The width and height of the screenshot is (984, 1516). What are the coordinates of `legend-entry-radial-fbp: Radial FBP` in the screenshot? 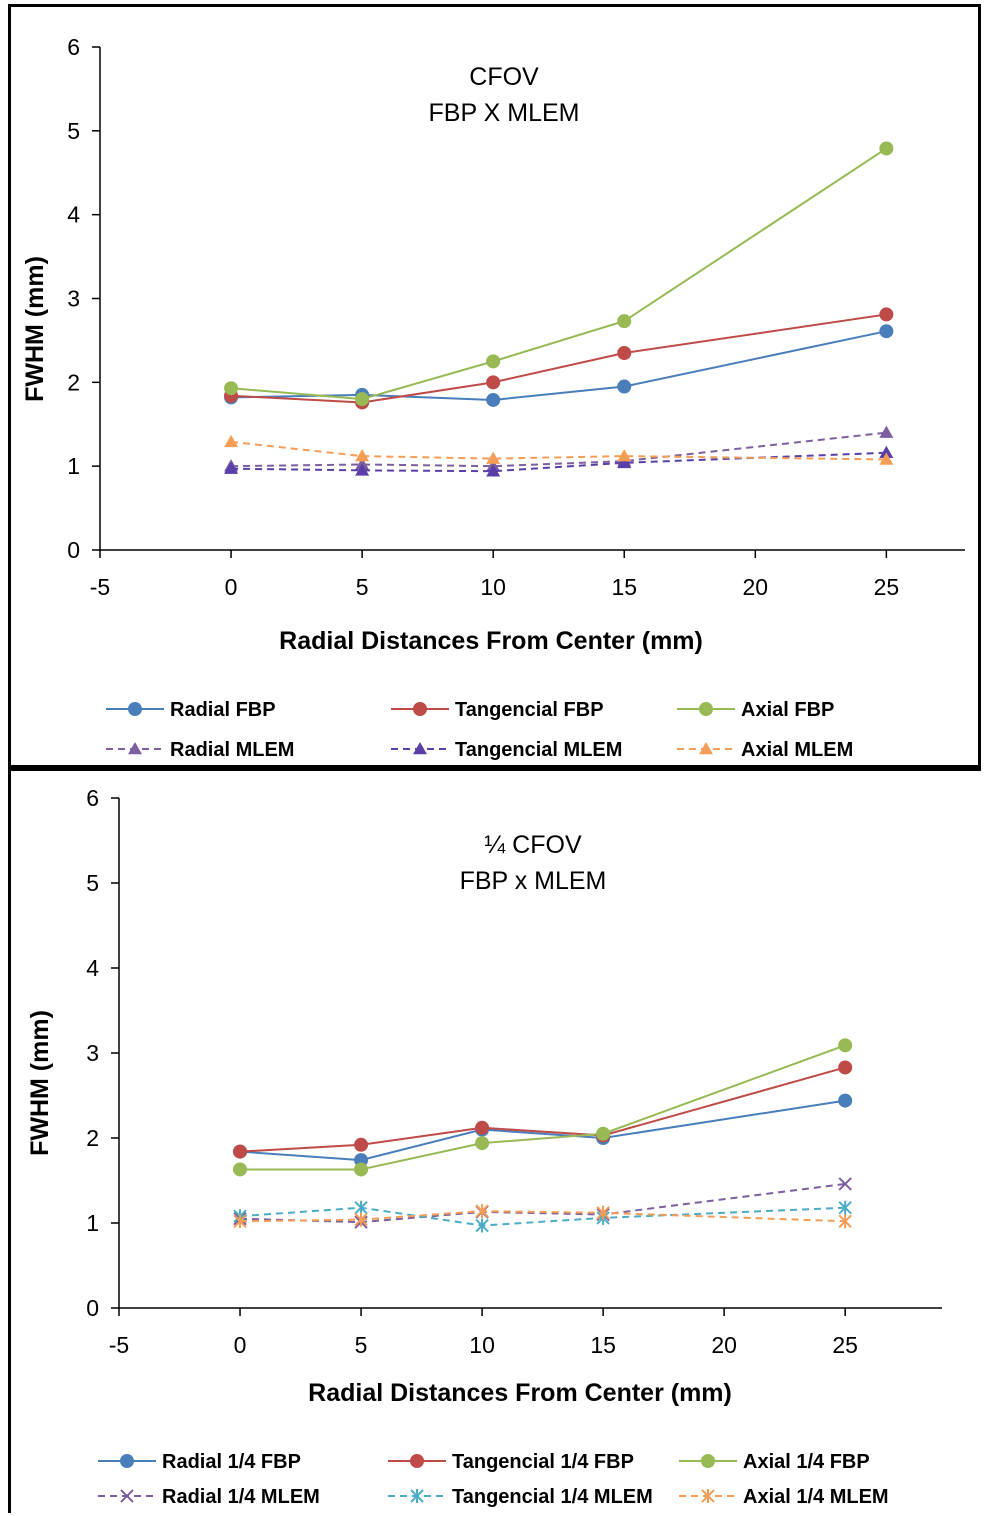 It's located at (191, 710).